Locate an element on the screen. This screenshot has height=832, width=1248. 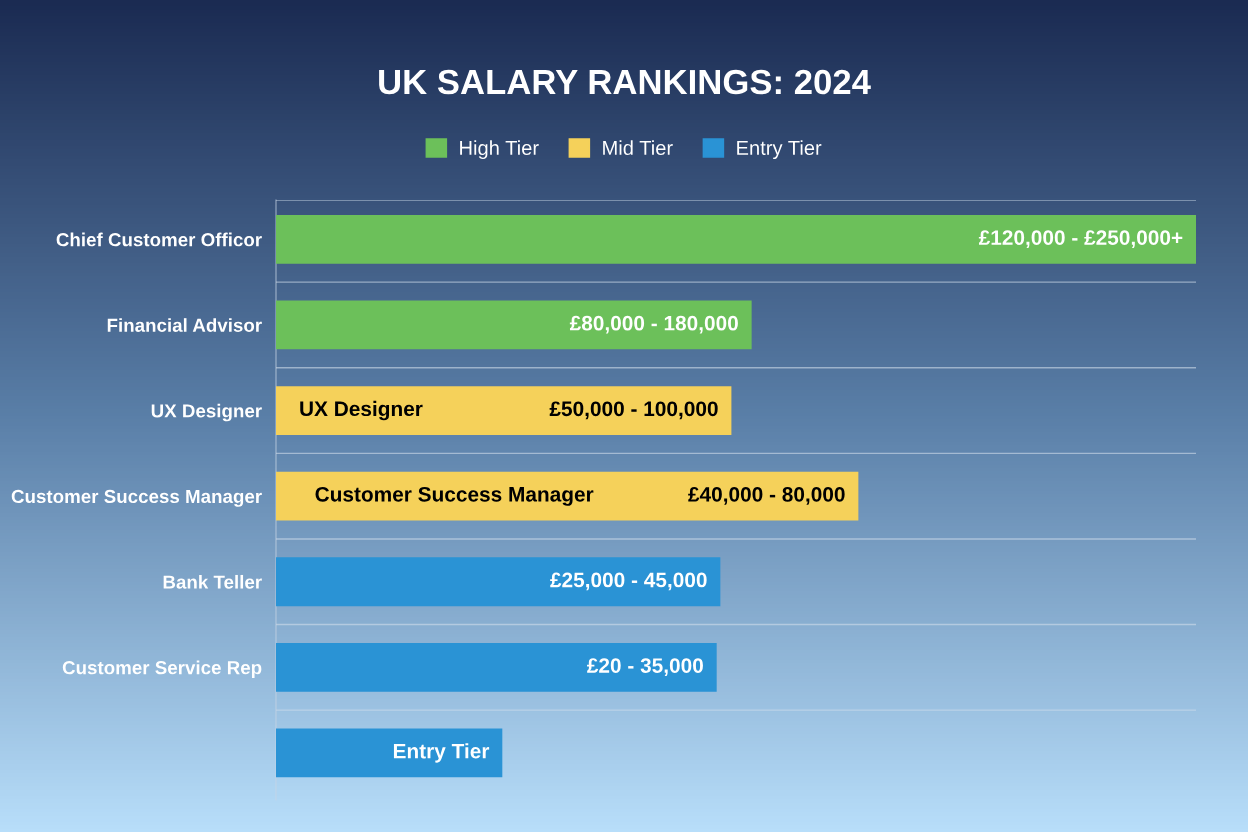
legend-label: Mid Tier is located at coordinates (638, 148).